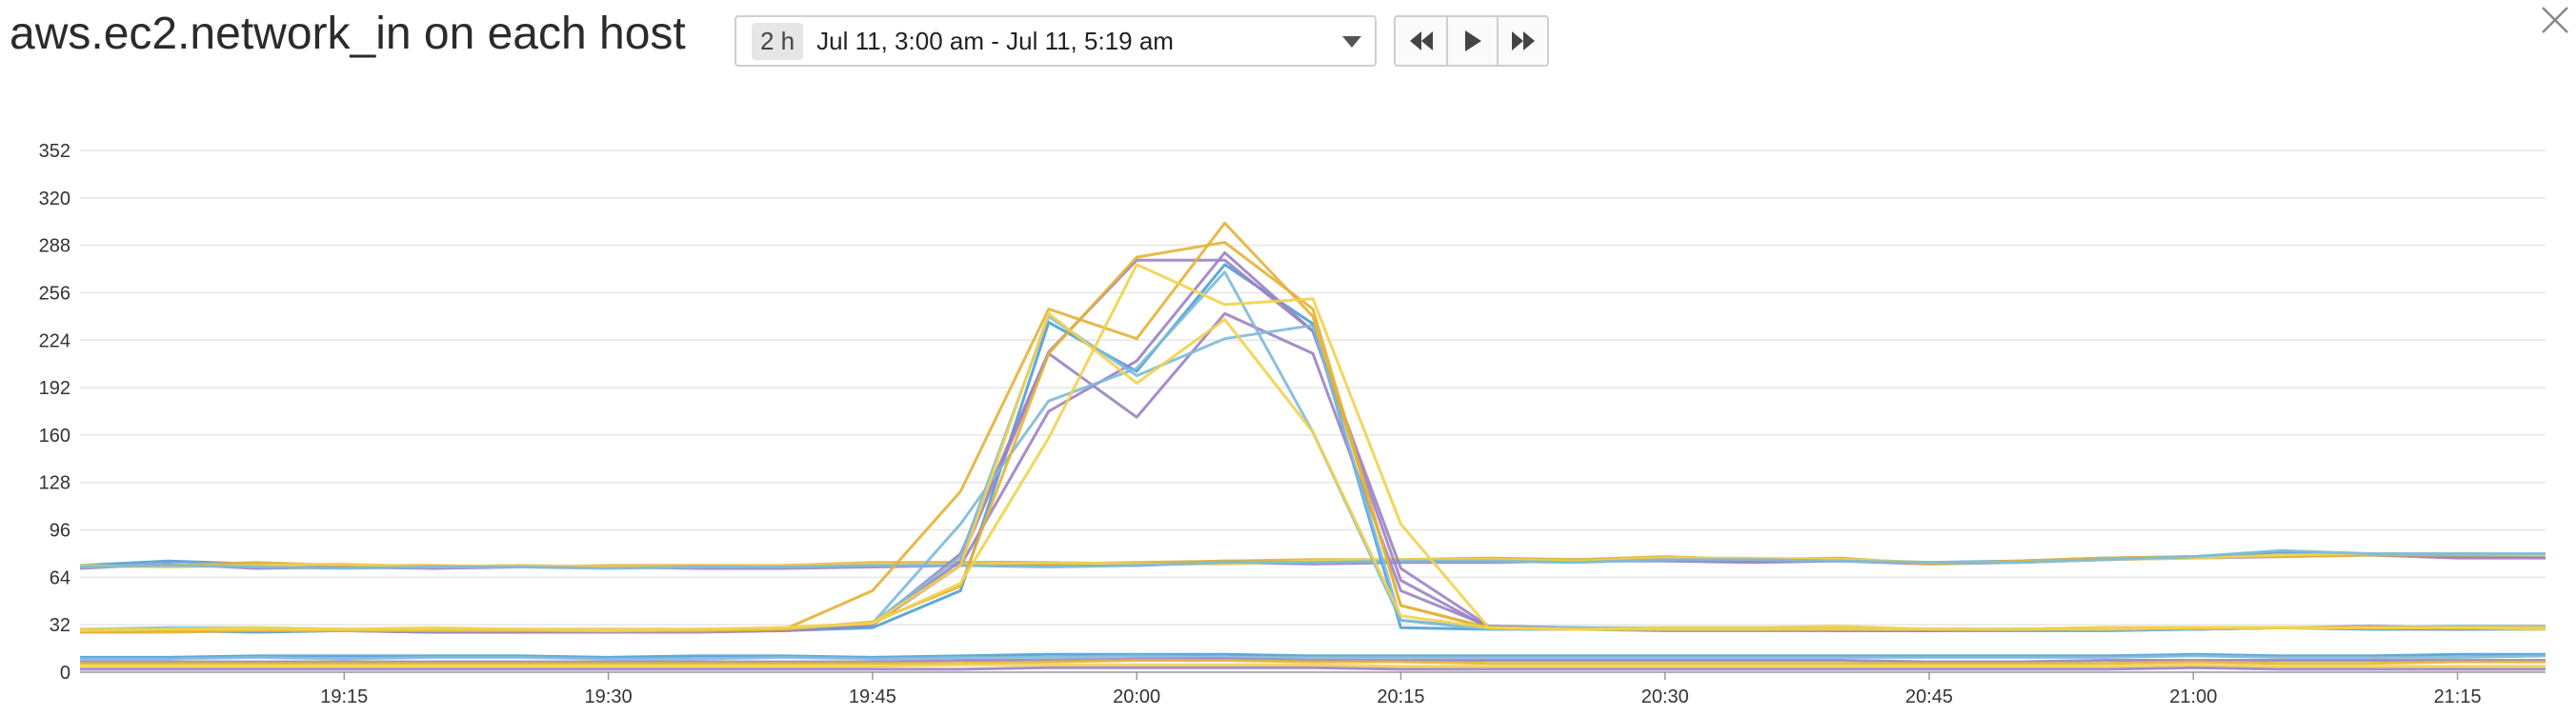 Image resolution: width=2576 pixels, height=716 pixels. I want to click on fast-forward-icon, so click(1523, 40).